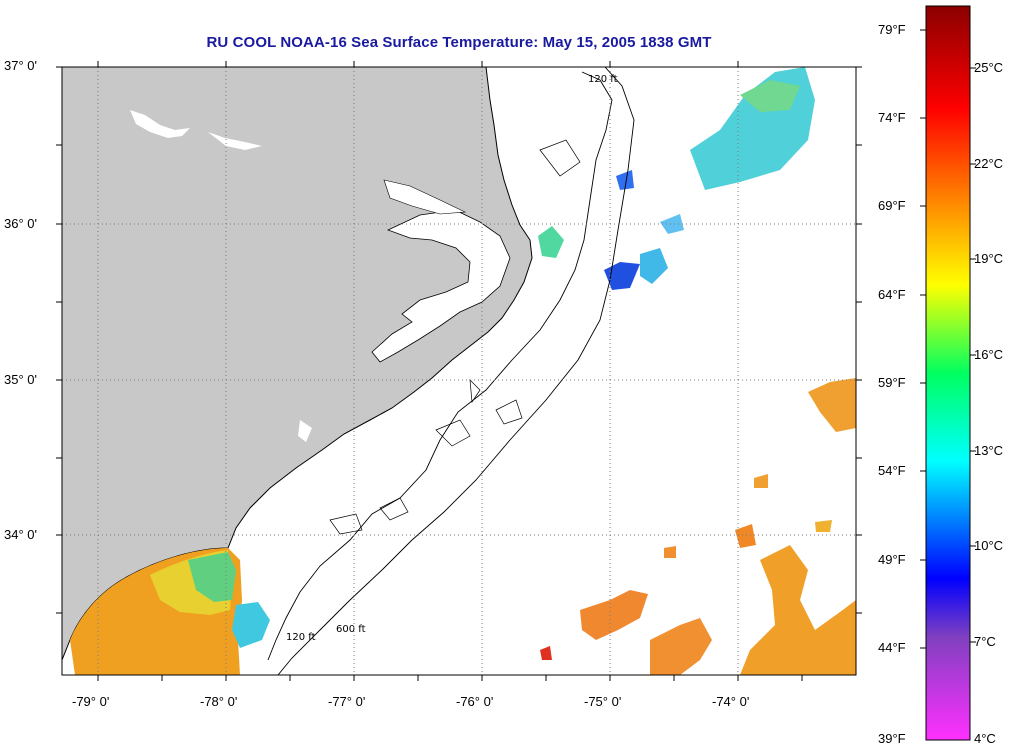 This screenshot has height=754, width=1016. What do you see at coordinates (985, 641) in the screenshot?
I see `colorbar-c-label-7: 7°C` at bounding box center [985, 641].